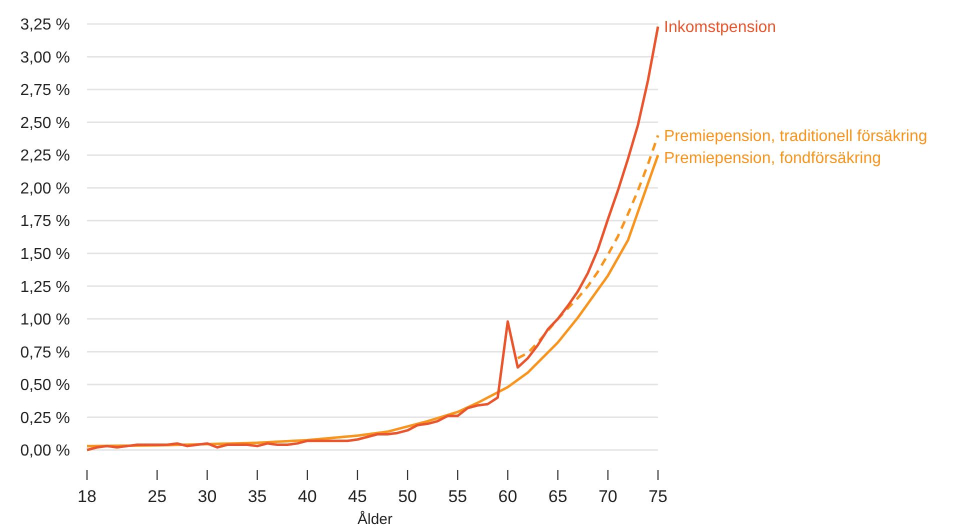 This screenshot has width=972, height=529. Describe the element at coordinates (558, 496) in the screenshot. I see `x-tick-label: 65` at that location.